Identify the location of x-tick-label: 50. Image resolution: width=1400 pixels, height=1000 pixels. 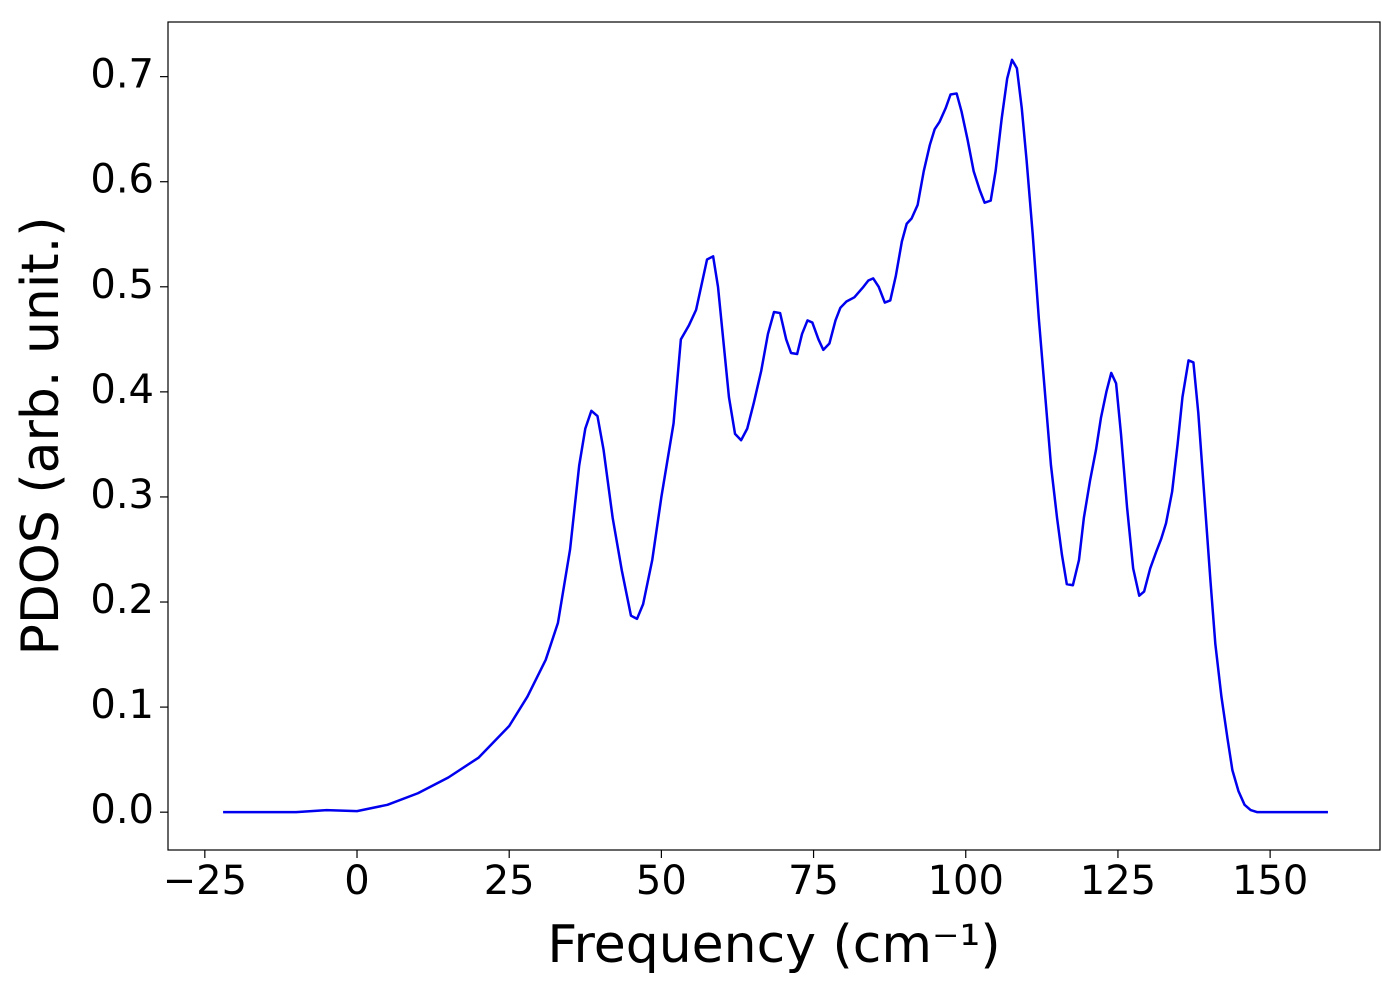
(661, 881).